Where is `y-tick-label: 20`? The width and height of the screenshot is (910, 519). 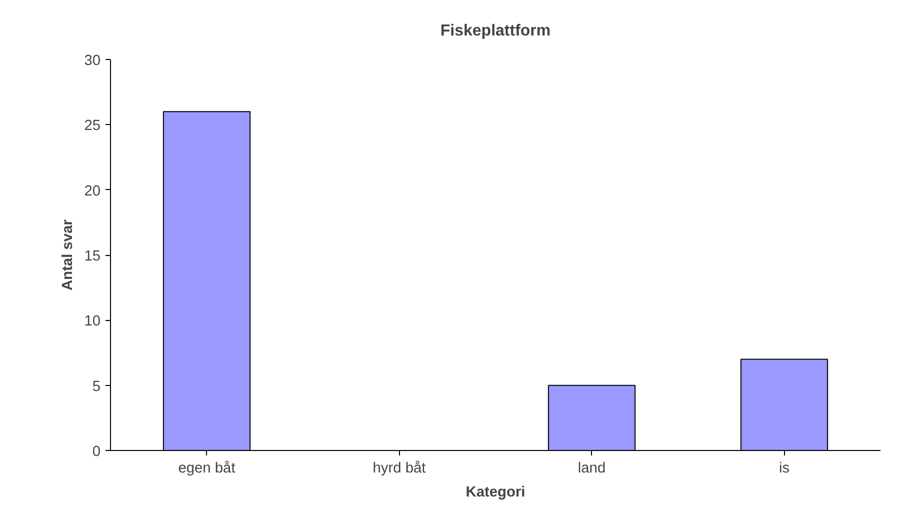
y-tick-label: 20 is located at coordinates (92, 191).